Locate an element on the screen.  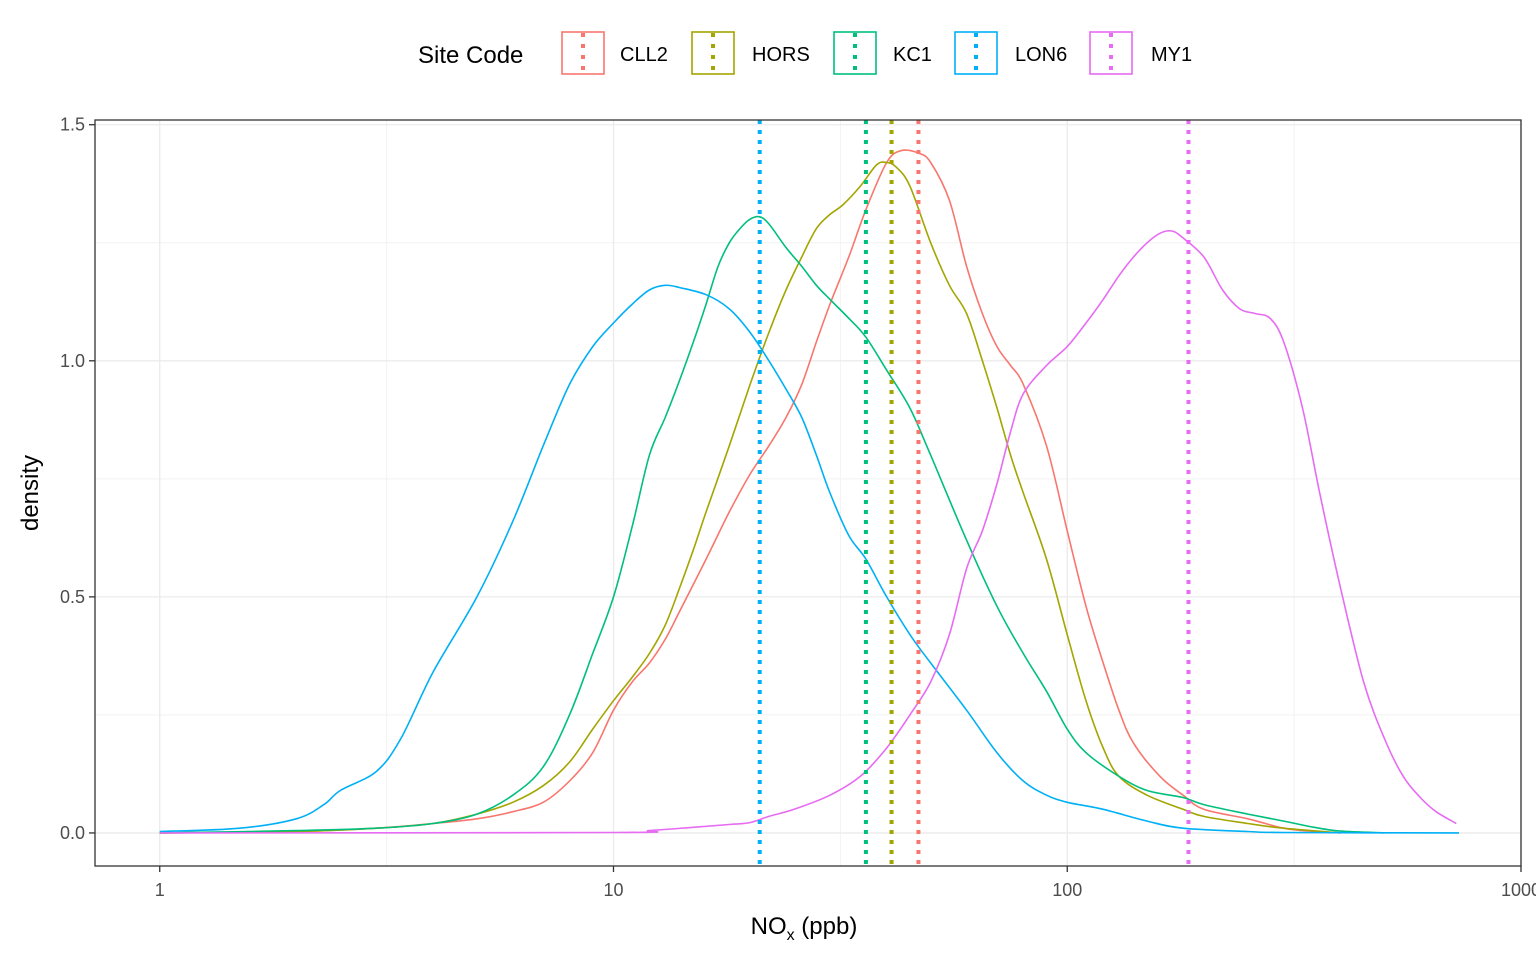
legend-label-my1: MY1 is located at coordinates (1171, 55).